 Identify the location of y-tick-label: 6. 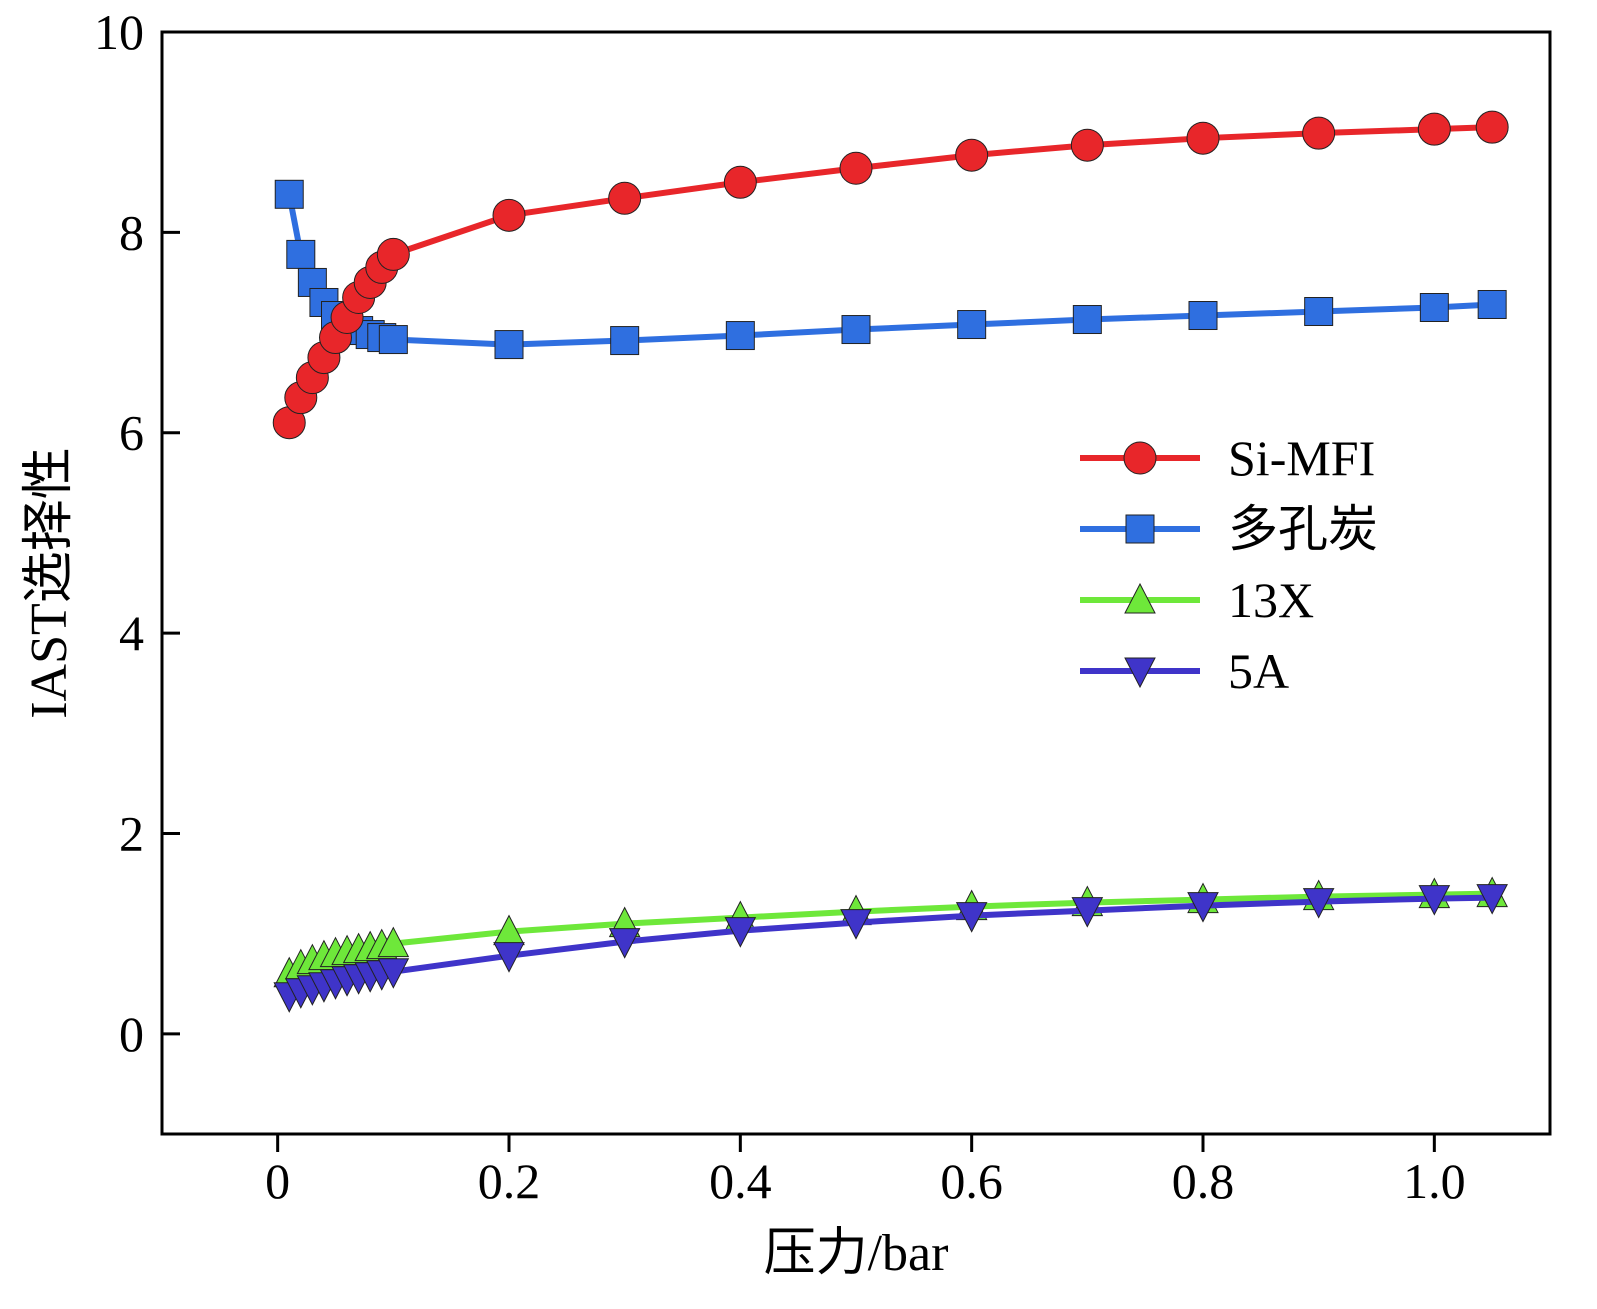
(131, 433).